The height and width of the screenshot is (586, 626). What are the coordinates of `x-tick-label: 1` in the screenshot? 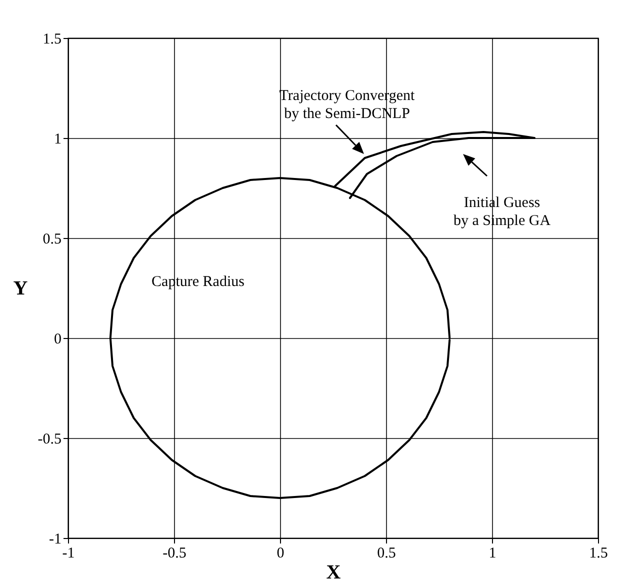 It's located at (492, 554).